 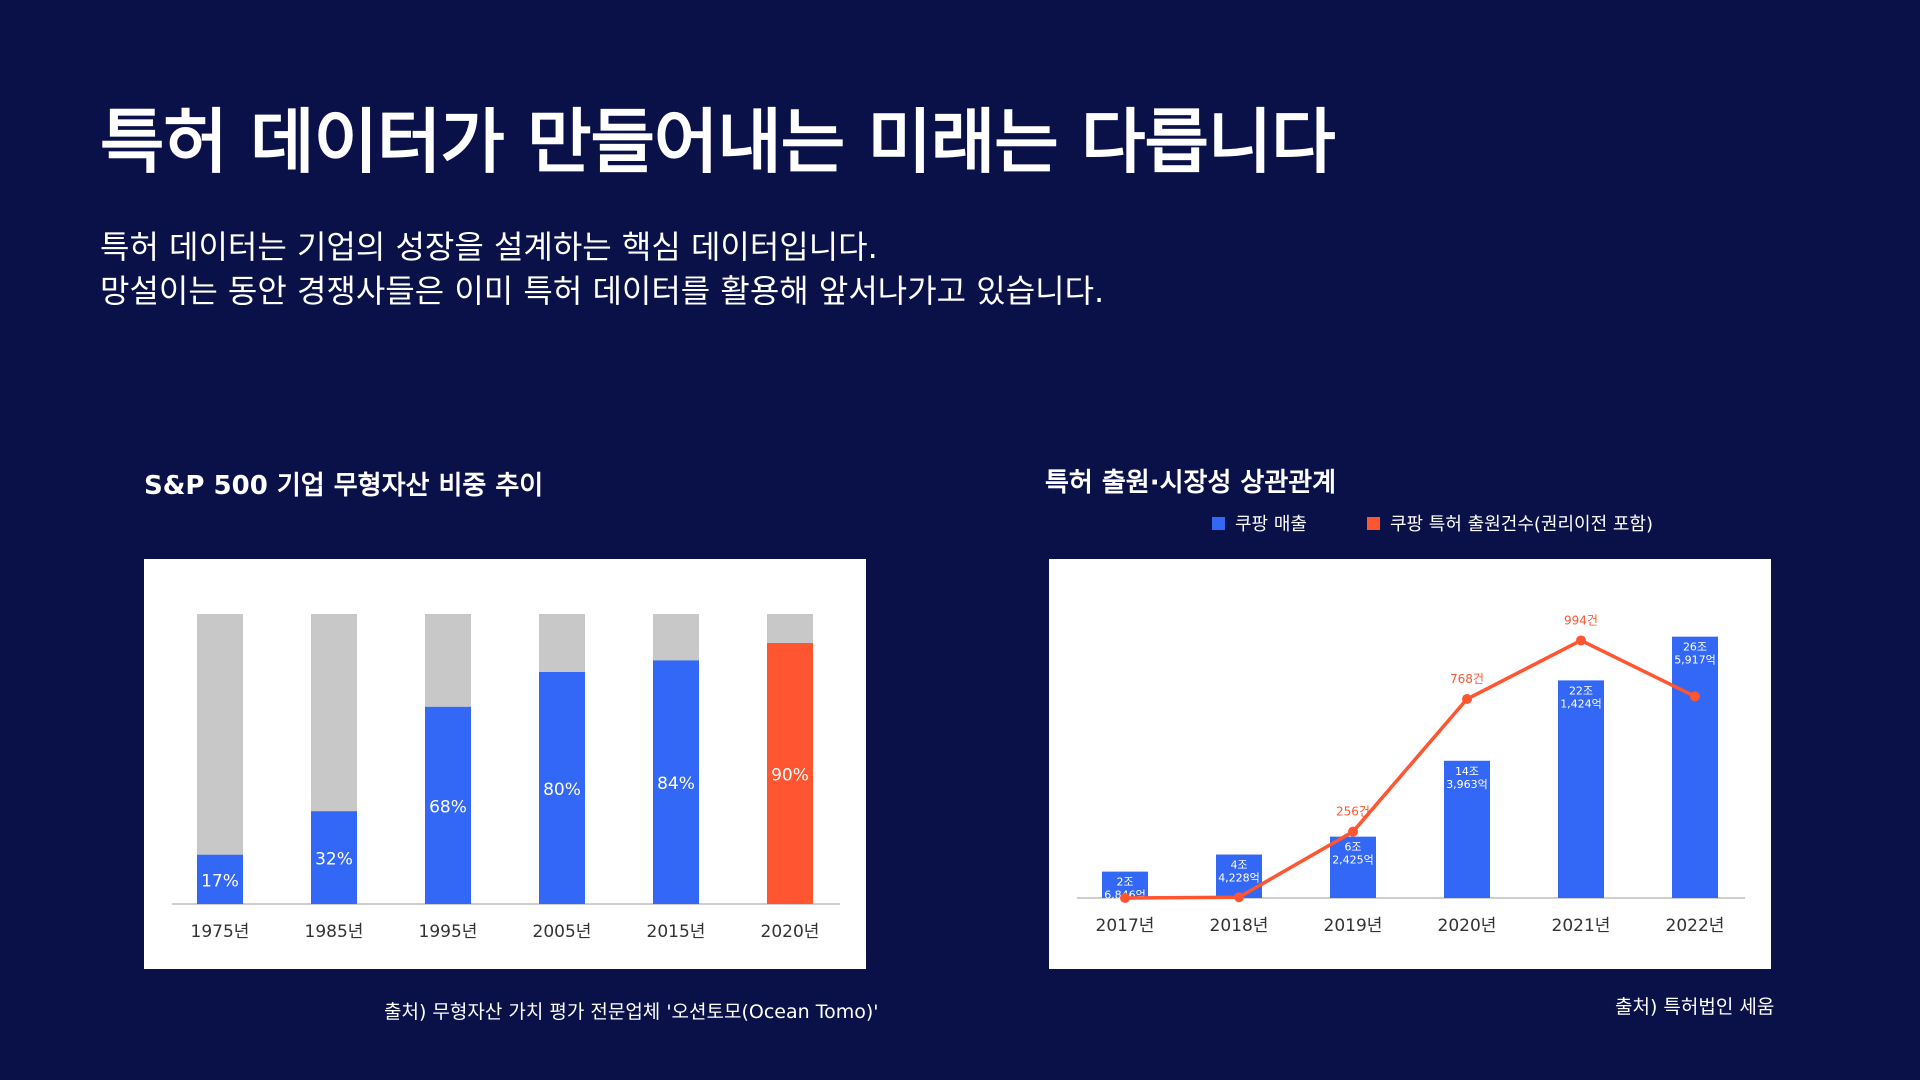 What do you see at coordinates (334, 932) in the screenshot?
I see `left-x-tick-label: 1985년` at bounding box center [334, 932].